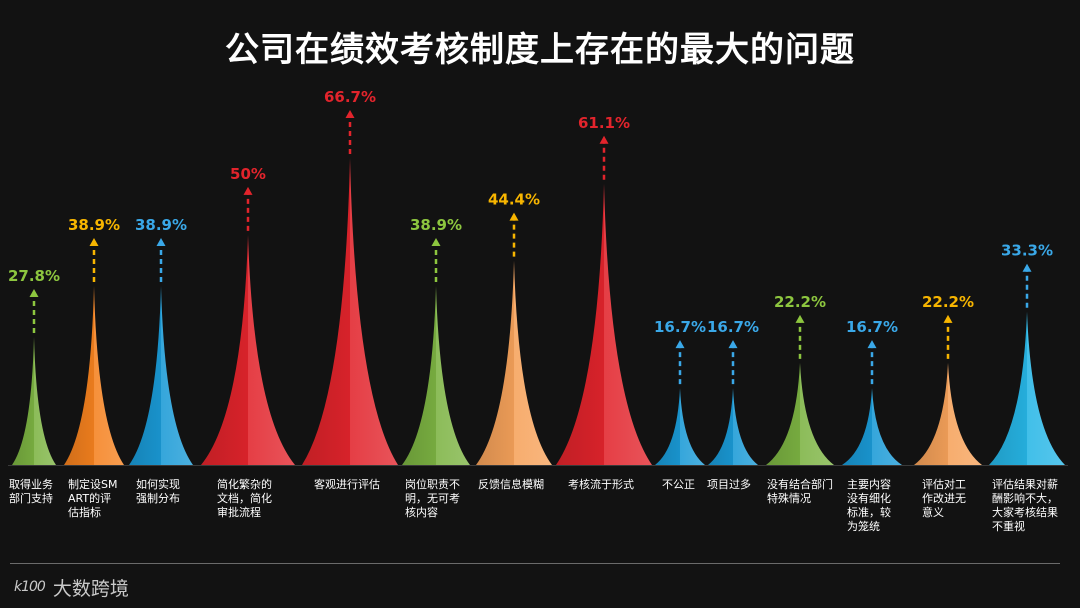 This screenshot has height=608, width=1080. What do you see at coordinates (601, 484) in the screenshot?
I see `category-label-8: 考核流于形式` at bounding box center [601, 484].